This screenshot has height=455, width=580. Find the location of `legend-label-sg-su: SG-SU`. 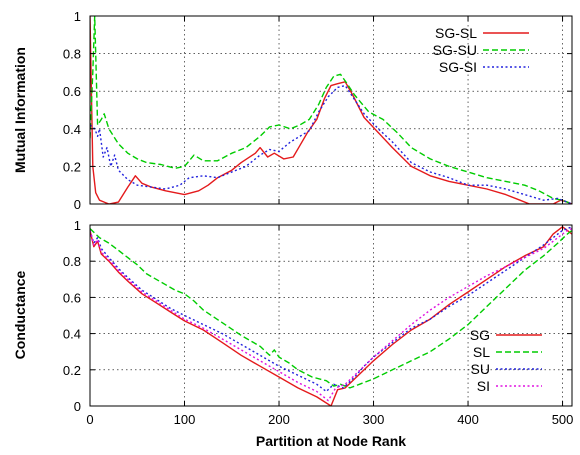

legend-label-sg-su: SG-SU is located at coordinates (455, 50).